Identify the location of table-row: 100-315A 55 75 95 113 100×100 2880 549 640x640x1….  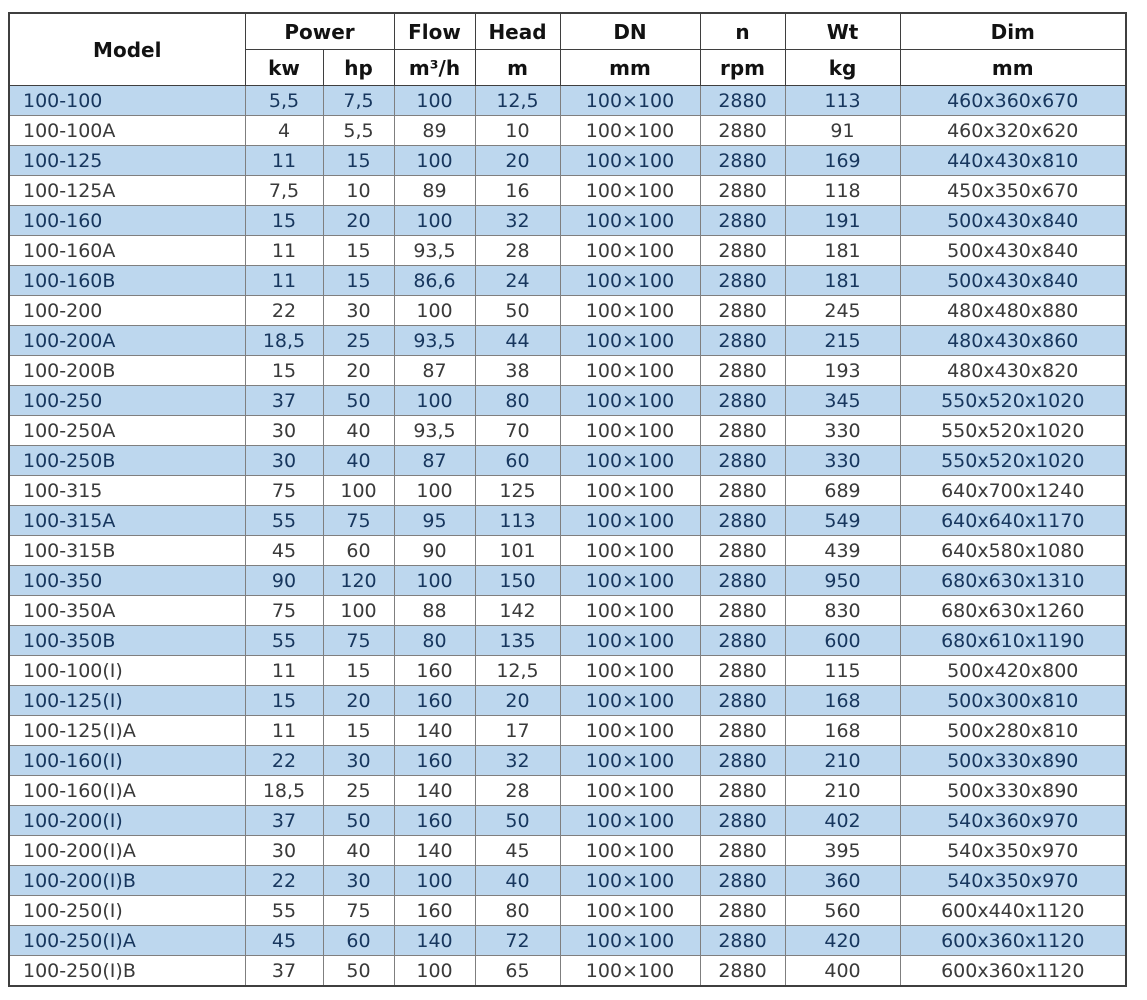
(567, 520).